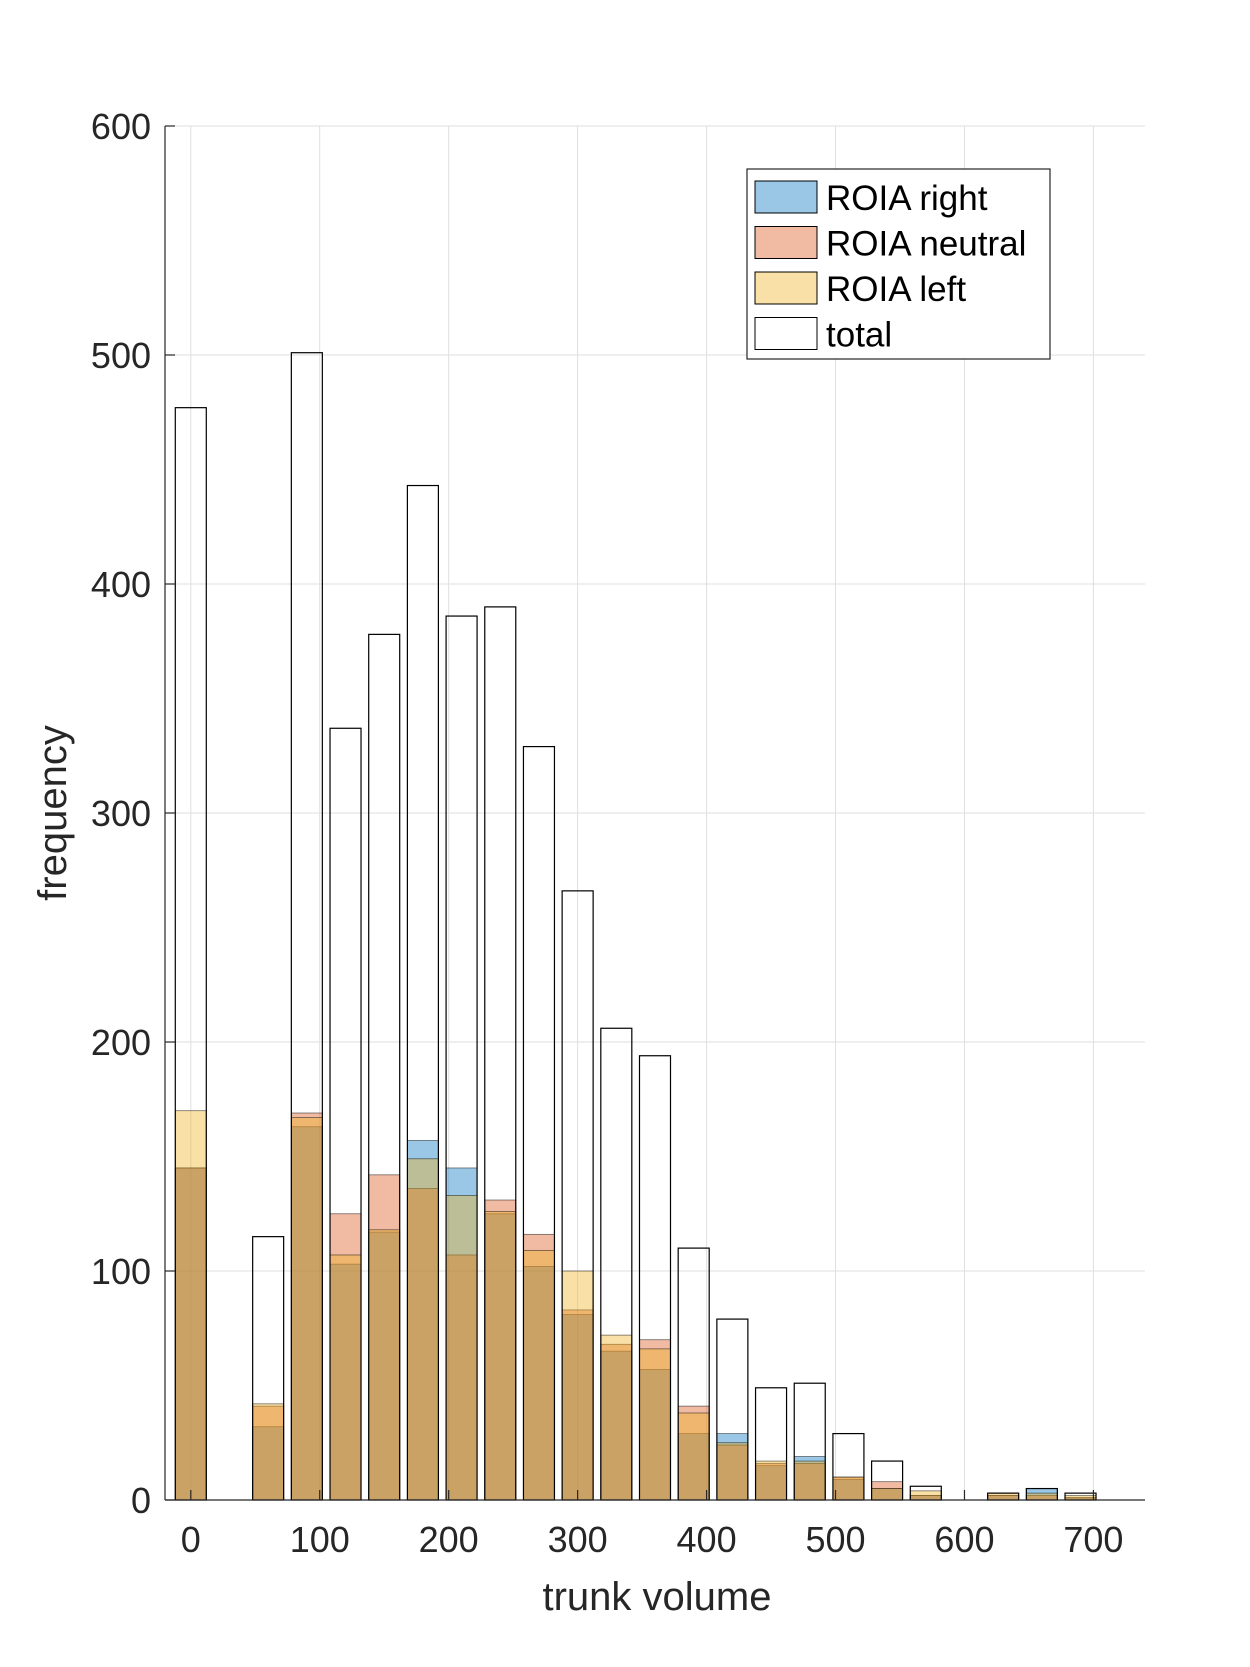  I want to click on y-tick-label: 600, so click(121, 126).